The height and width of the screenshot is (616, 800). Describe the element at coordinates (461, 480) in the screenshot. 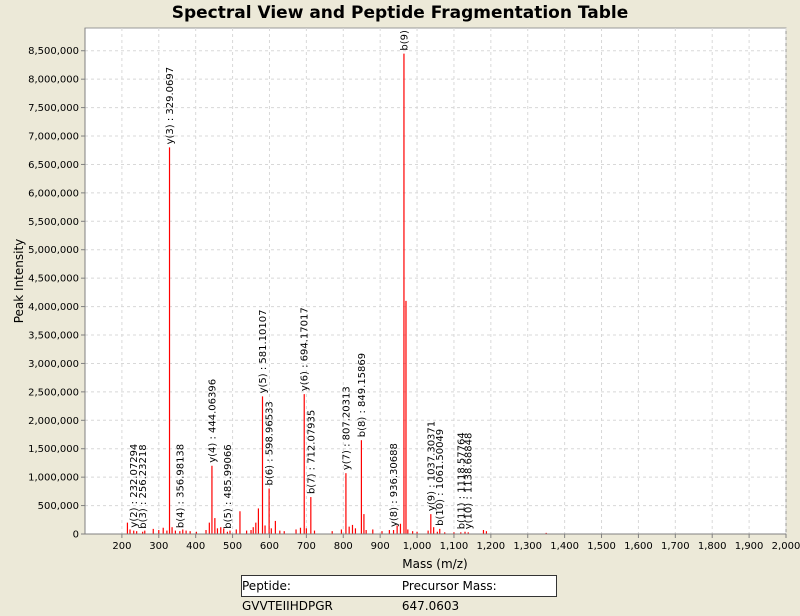

I see `peak-annotation: b(11) : 1118.57764` at that location.